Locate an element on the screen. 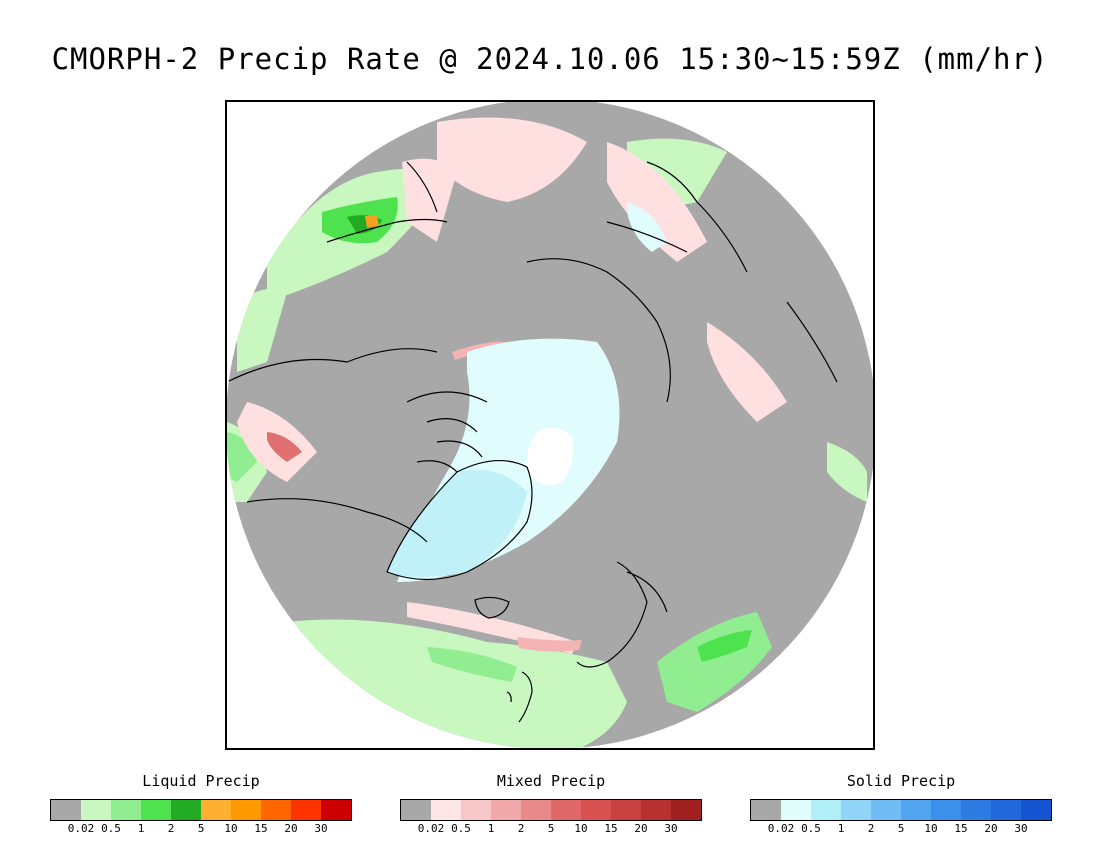 Image resolution: width=1100 pixels, height=850 pixels. solid-precip-legend: Solid Precip 0.02 0.5 1 2 5 10 15 20 30 is located at coordinates (901, 805).